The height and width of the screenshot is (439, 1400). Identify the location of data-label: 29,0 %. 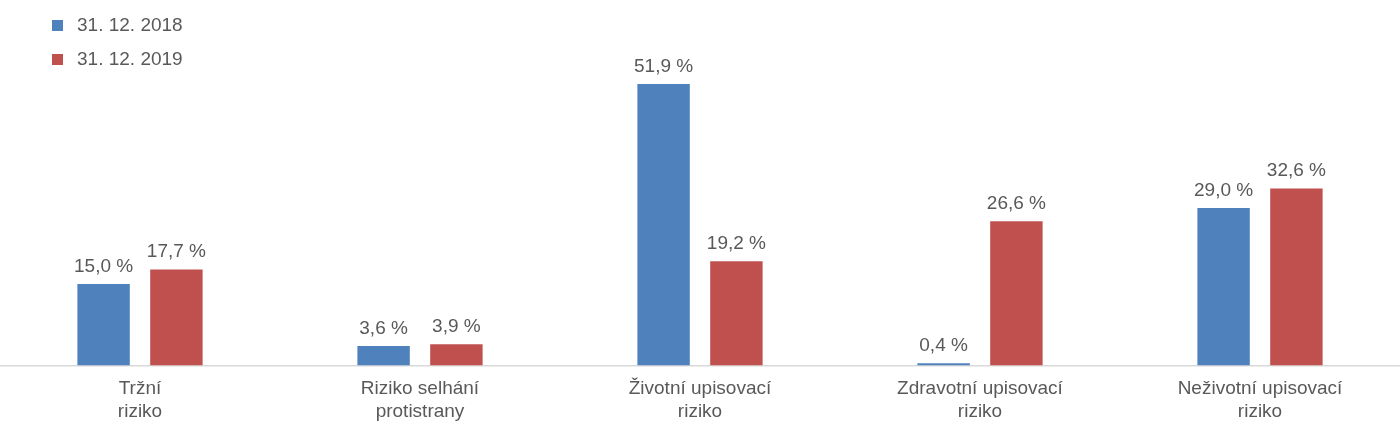
(1224, 189).